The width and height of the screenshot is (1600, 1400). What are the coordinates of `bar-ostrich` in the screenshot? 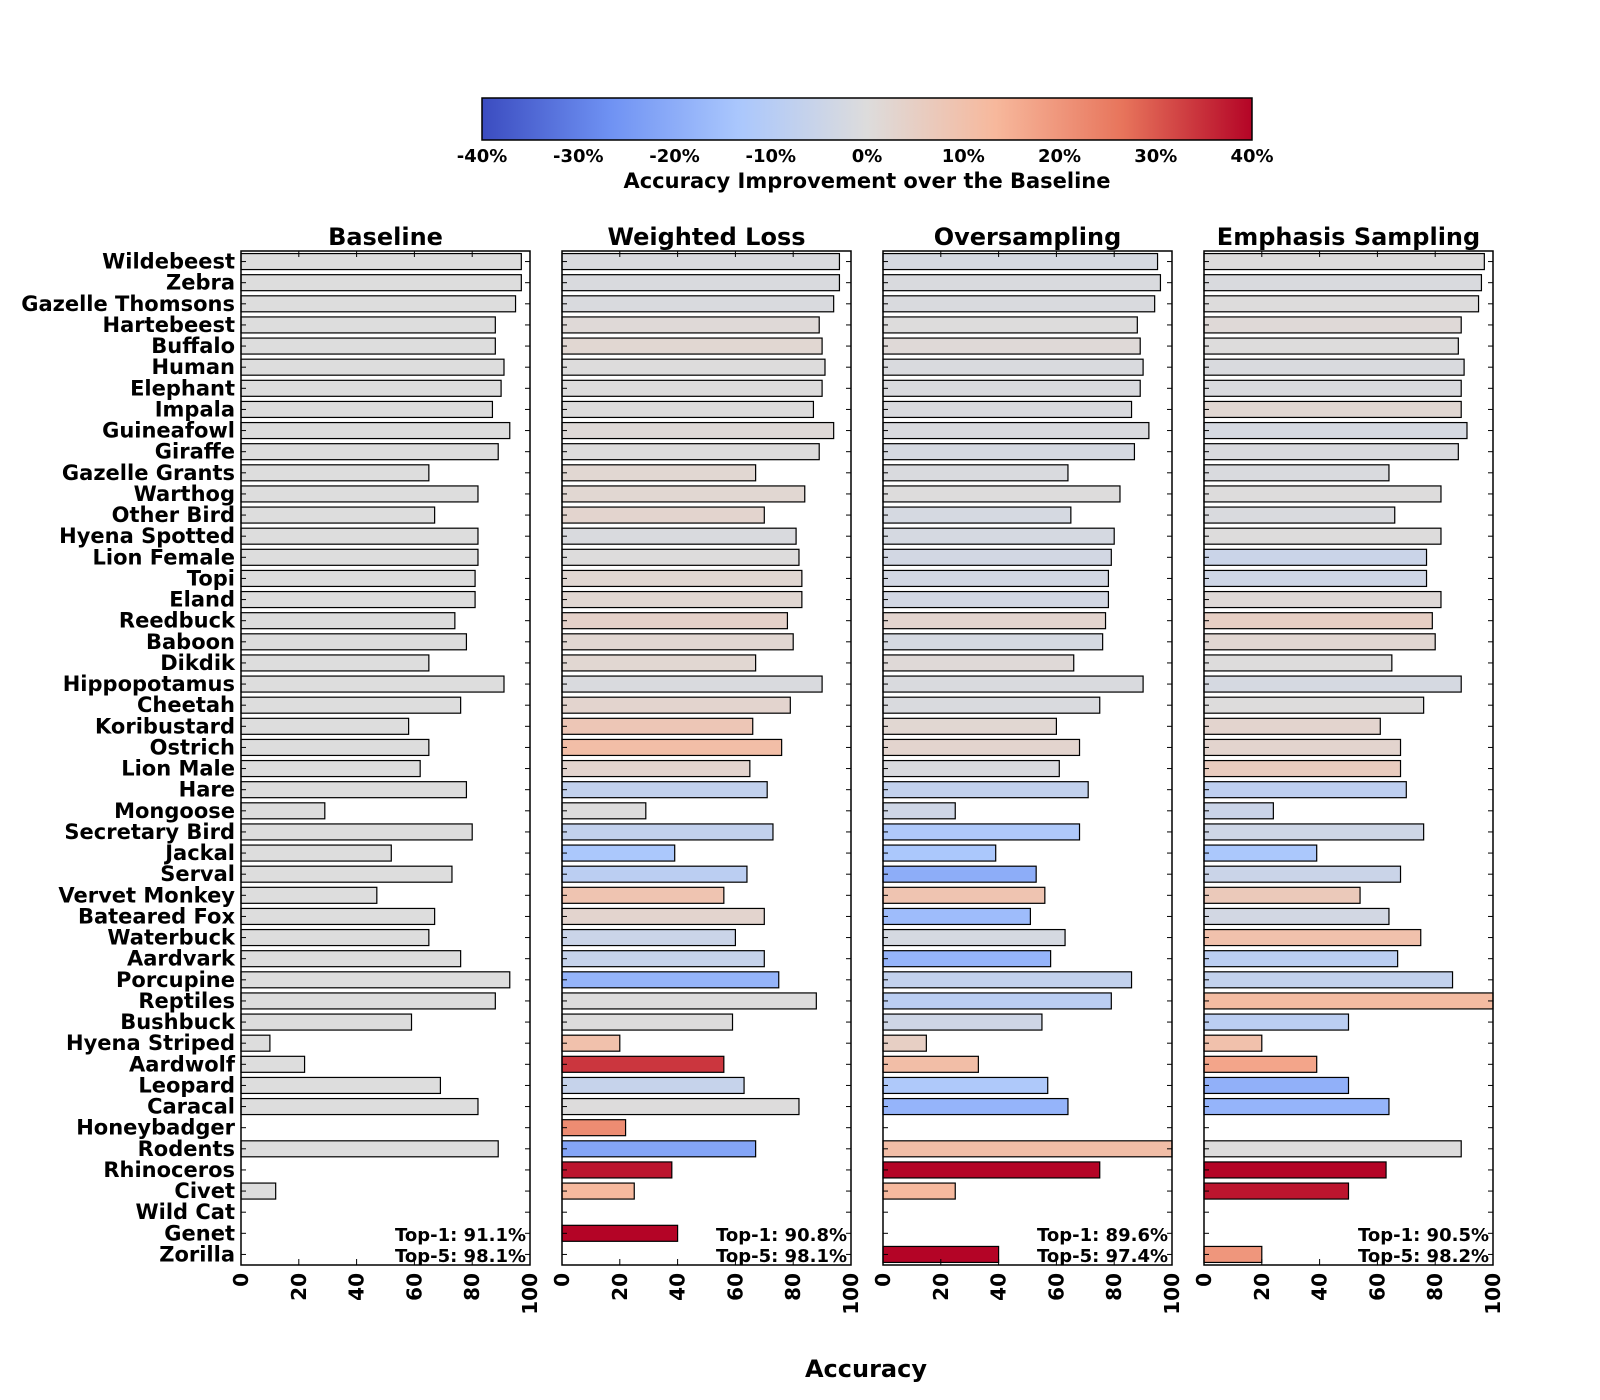 It's located at (672, 747).